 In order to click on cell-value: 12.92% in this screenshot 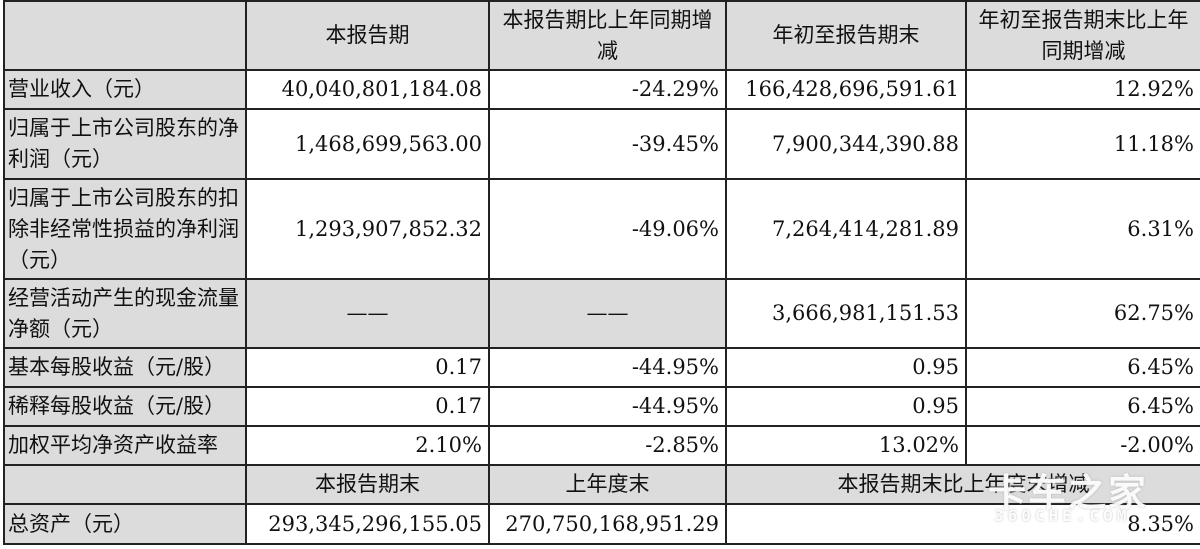, I will do `click(1082, 89)`.